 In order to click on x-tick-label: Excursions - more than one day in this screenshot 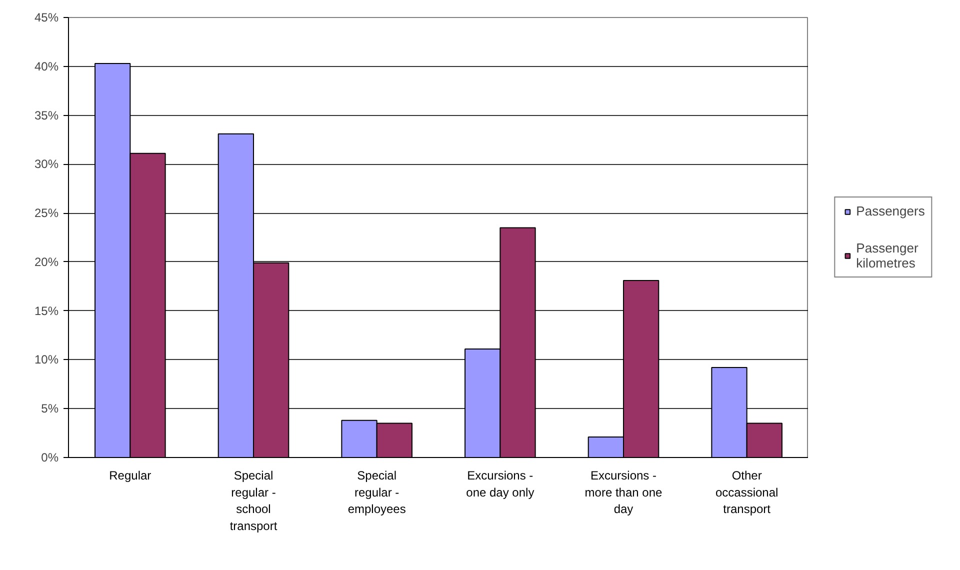, I will do `click(623, 492)`.